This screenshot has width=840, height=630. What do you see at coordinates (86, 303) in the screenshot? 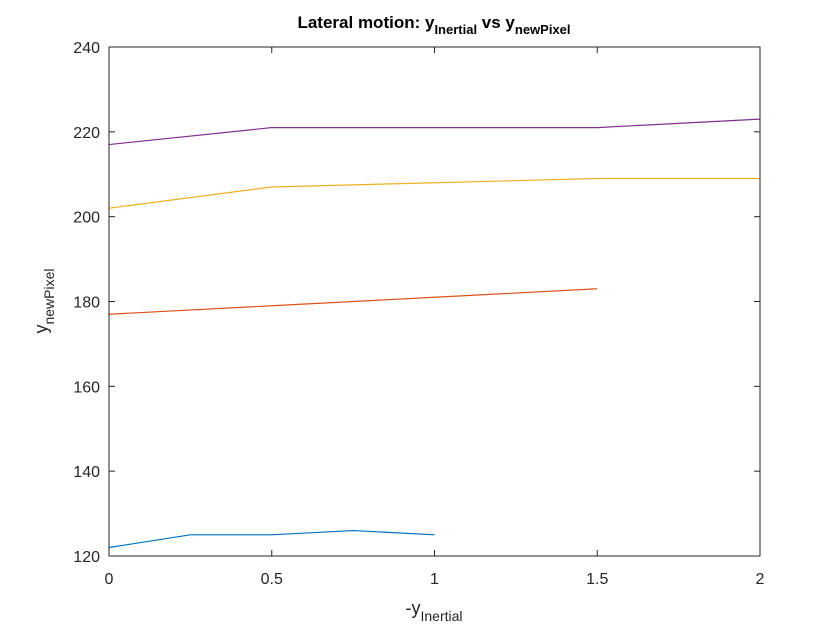
I see `y-tick-label: 180` at bounding box center [86, 303].